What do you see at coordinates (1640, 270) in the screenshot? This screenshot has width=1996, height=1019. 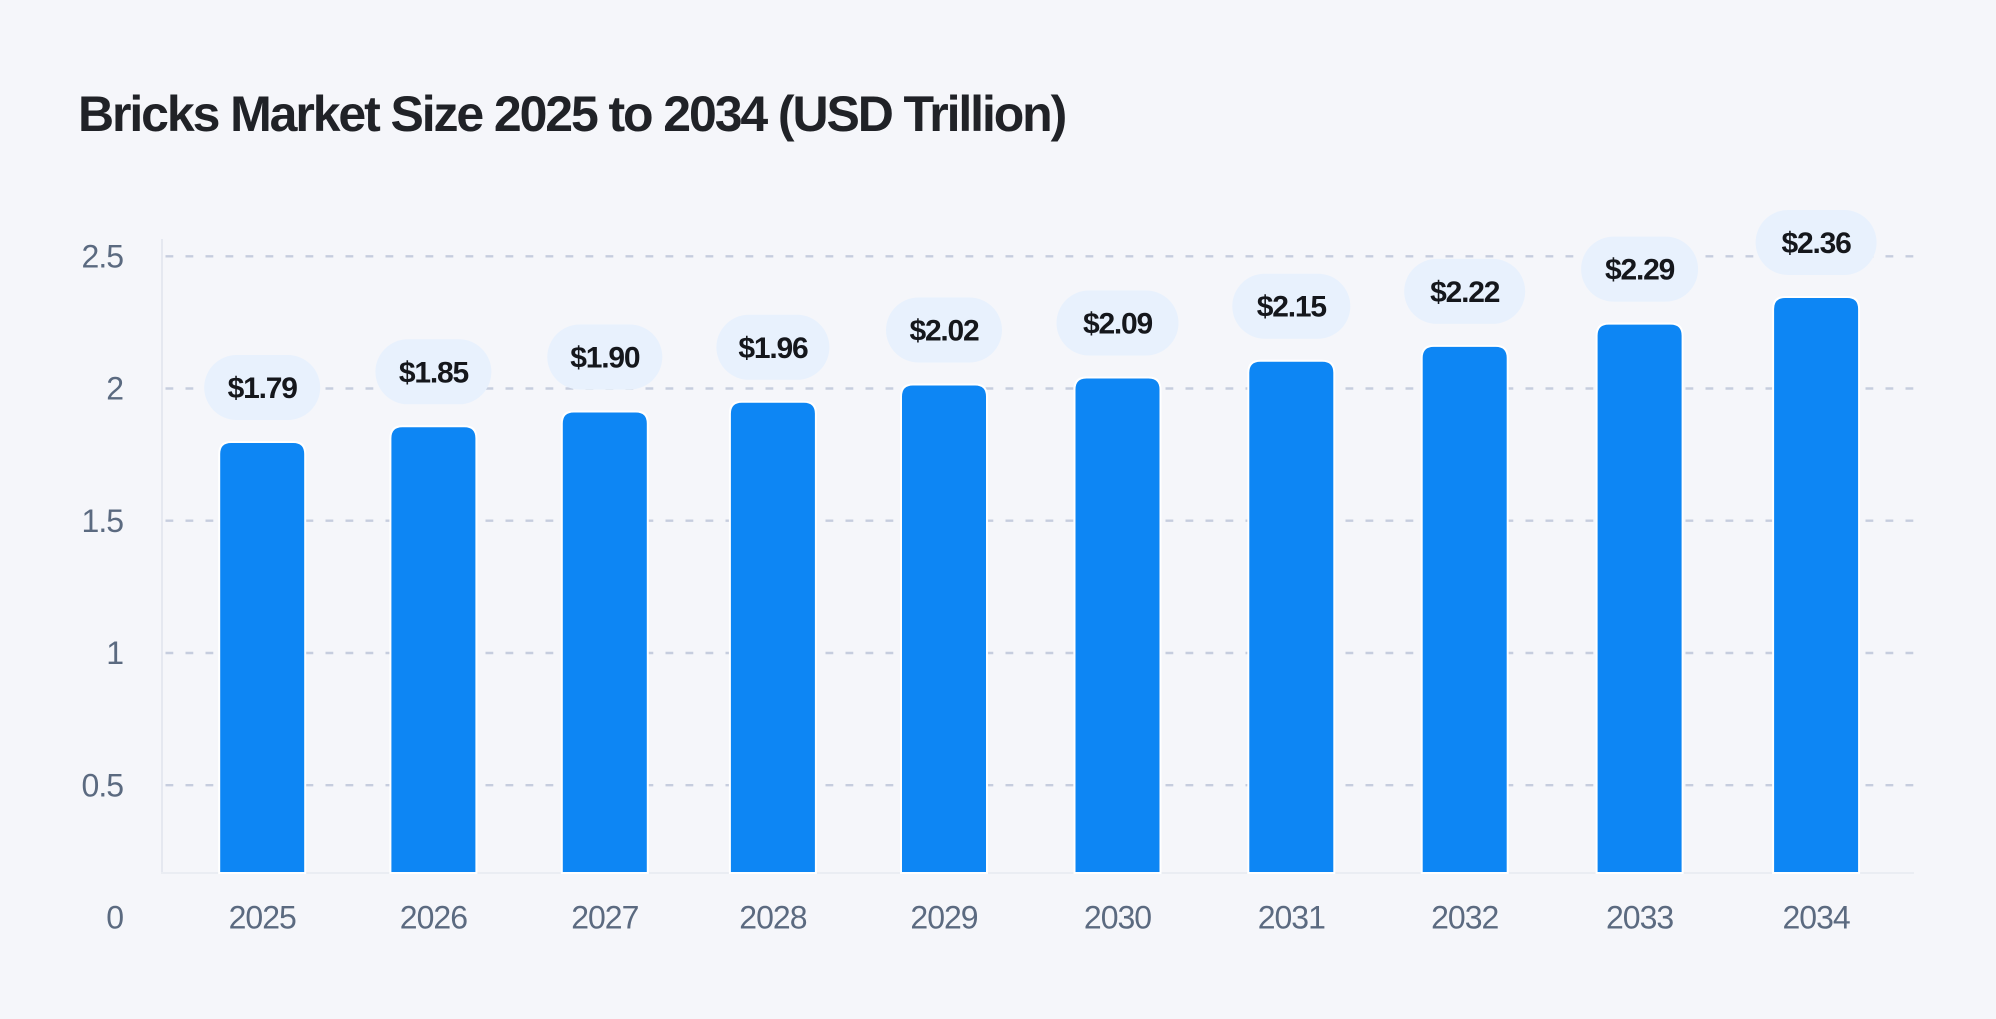 I see `svg-text: $2.29` at bounding box center [1640, 270].